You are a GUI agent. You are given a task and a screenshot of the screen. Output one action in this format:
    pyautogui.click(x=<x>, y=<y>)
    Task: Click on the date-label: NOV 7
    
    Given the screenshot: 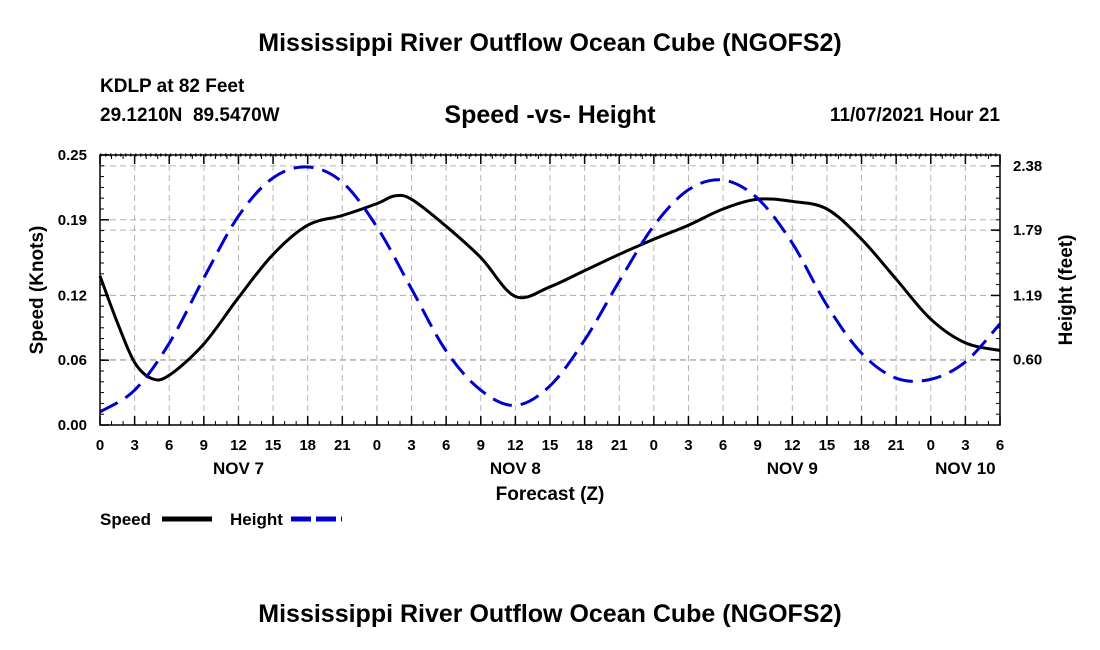 What is the action you would take?
    pyautogui.click(x=238, y=468)
    